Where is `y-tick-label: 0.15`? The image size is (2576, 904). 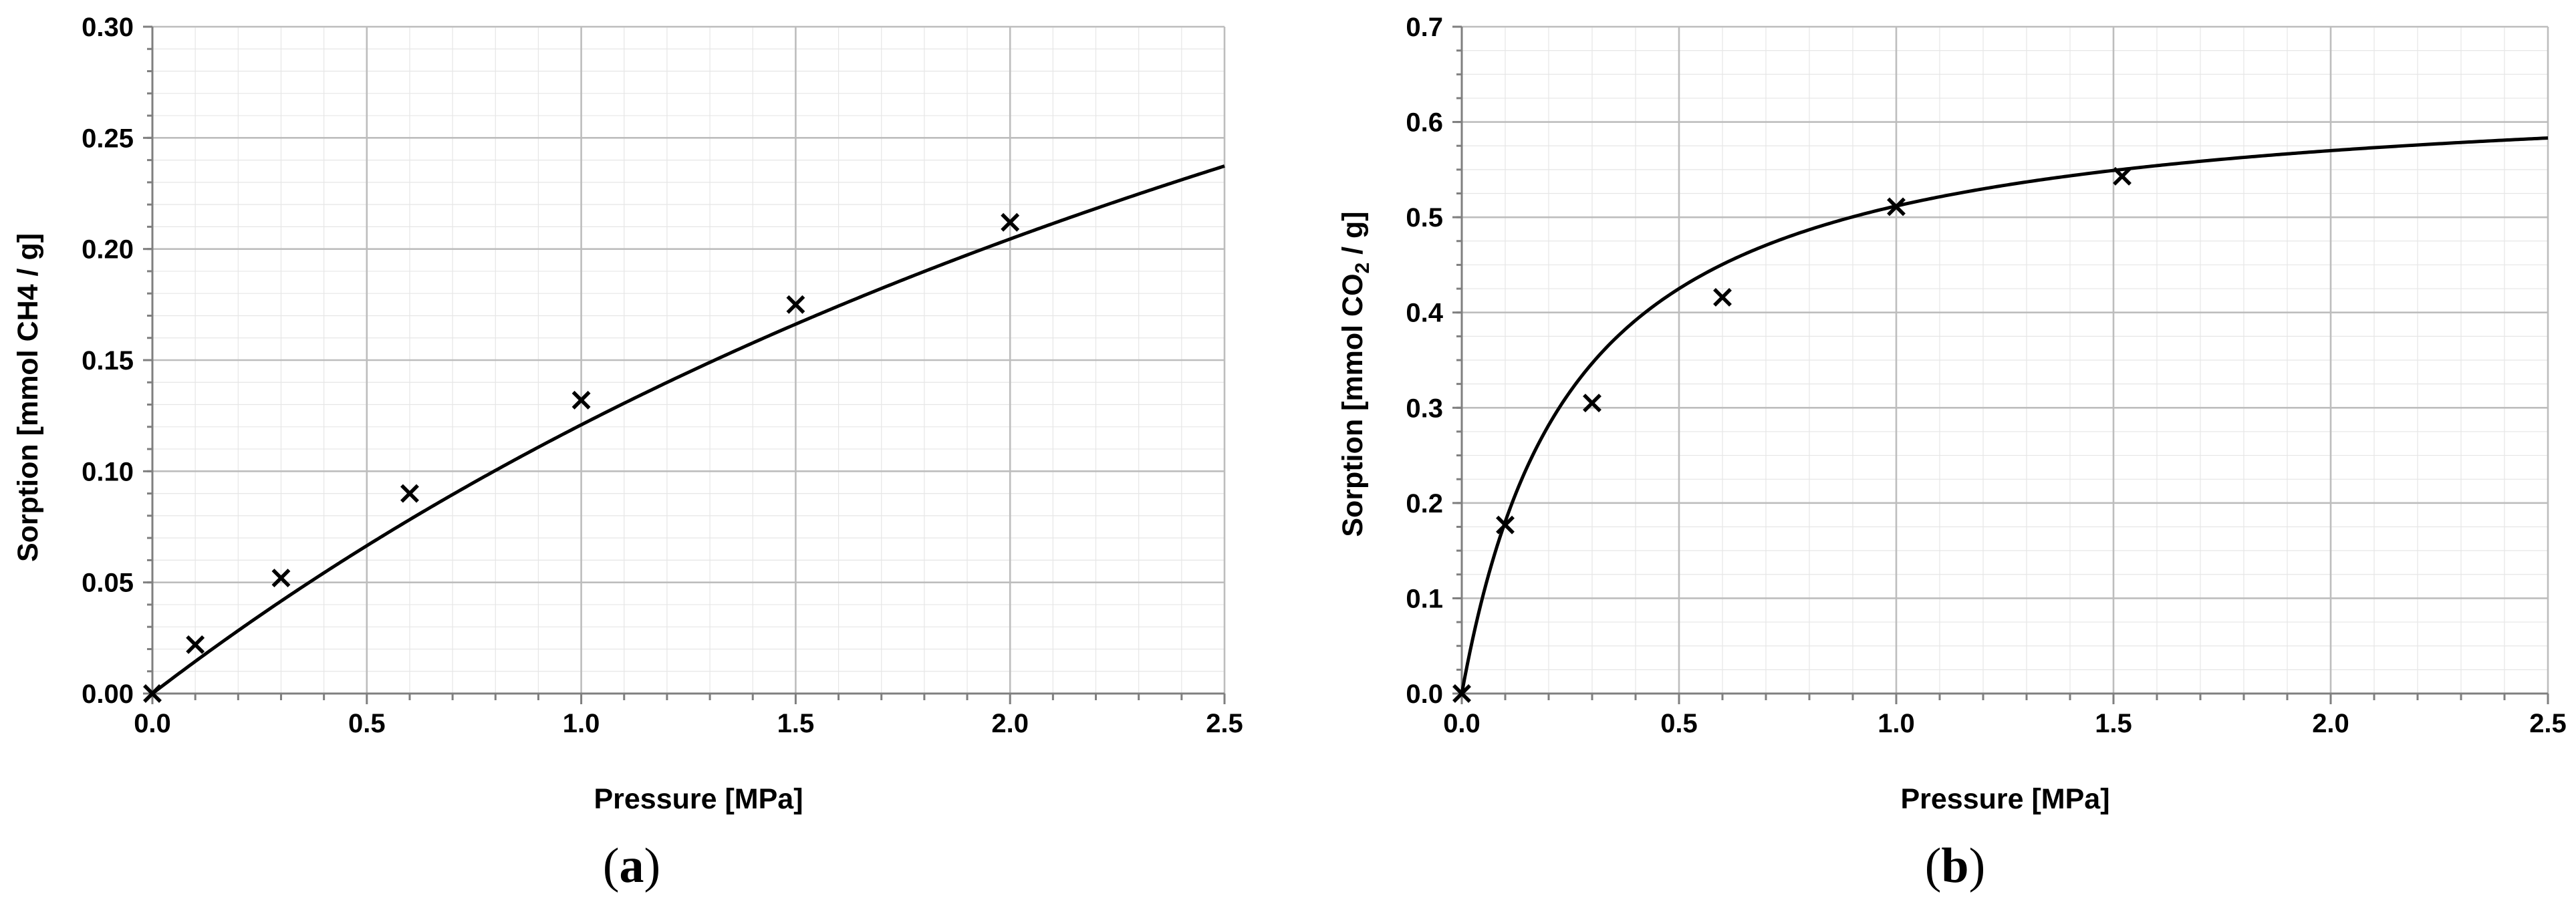
y-tick-label: 0.15 is located at coordinates (108, 360).